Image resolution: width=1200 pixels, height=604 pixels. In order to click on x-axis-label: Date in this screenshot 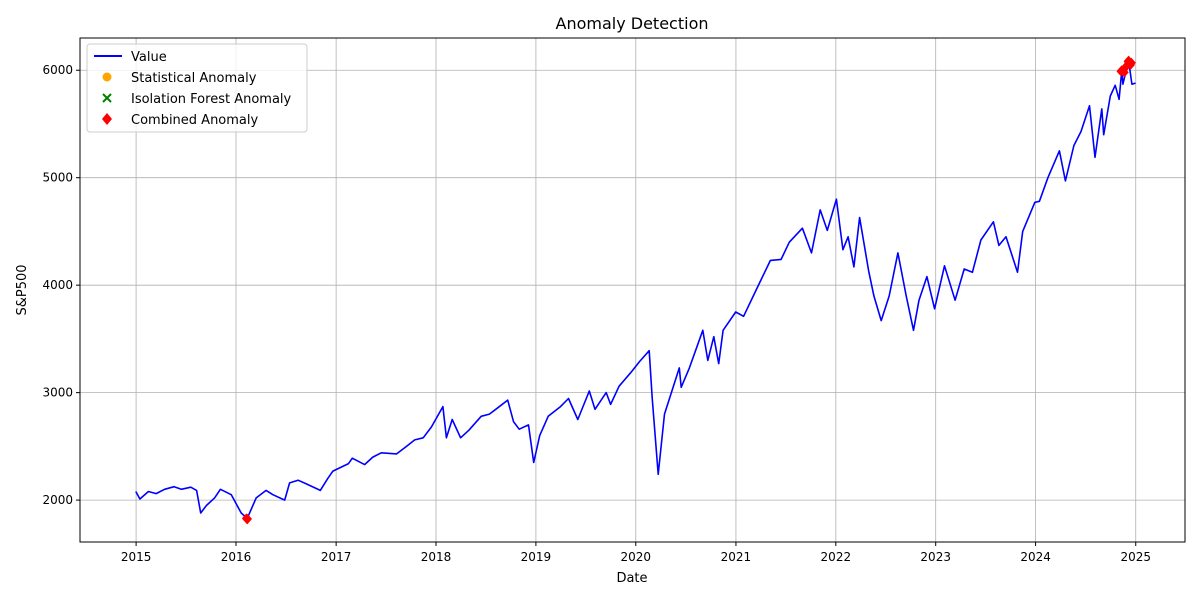, I will do `click(631, 578)`.